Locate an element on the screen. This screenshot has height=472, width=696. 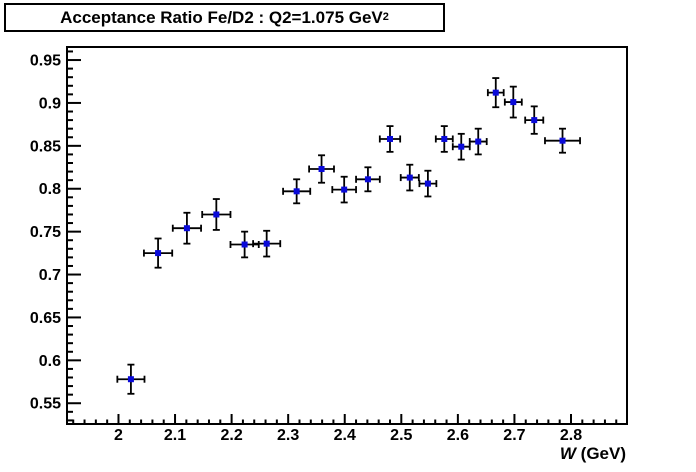
plot-title-box: Acceptance Ratio Fe/D2 : Q2=1.075 GeV 2 is located at coordinates (224, 17).